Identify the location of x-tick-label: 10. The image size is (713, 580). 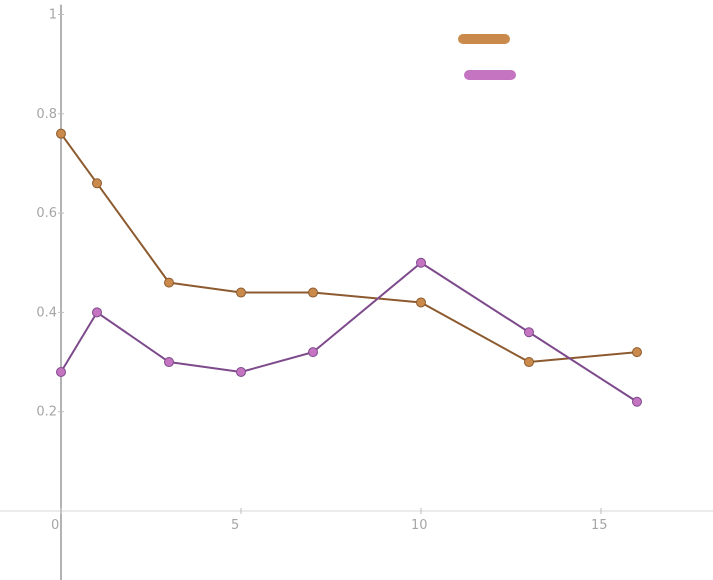
(419, 525).